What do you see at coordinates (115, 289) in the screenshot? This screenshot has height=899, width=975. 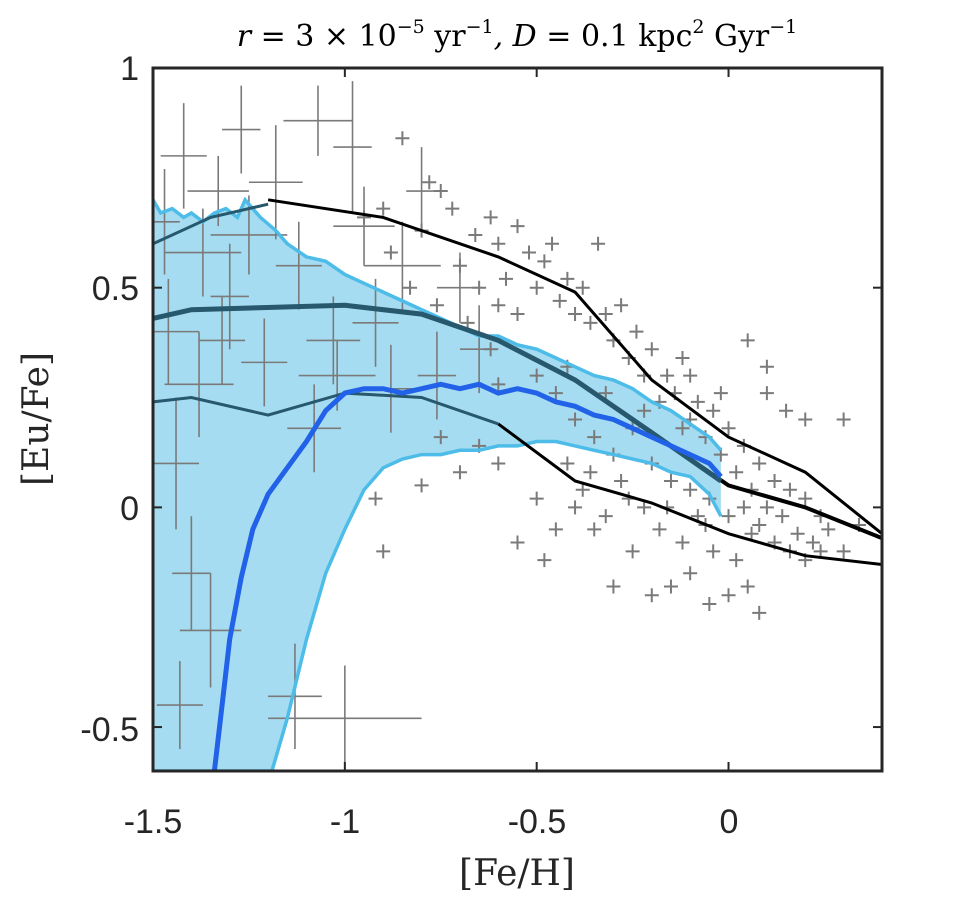 I see `y-tick-label: 0.5` at bounding box center [115, 289].